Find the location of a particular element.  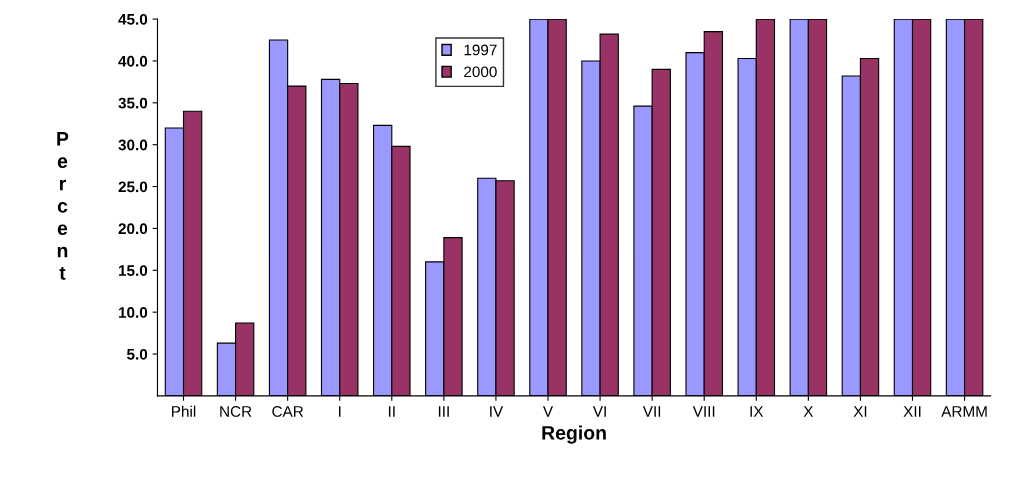

x-tick-label: IX is located at coordinates (757, 411).